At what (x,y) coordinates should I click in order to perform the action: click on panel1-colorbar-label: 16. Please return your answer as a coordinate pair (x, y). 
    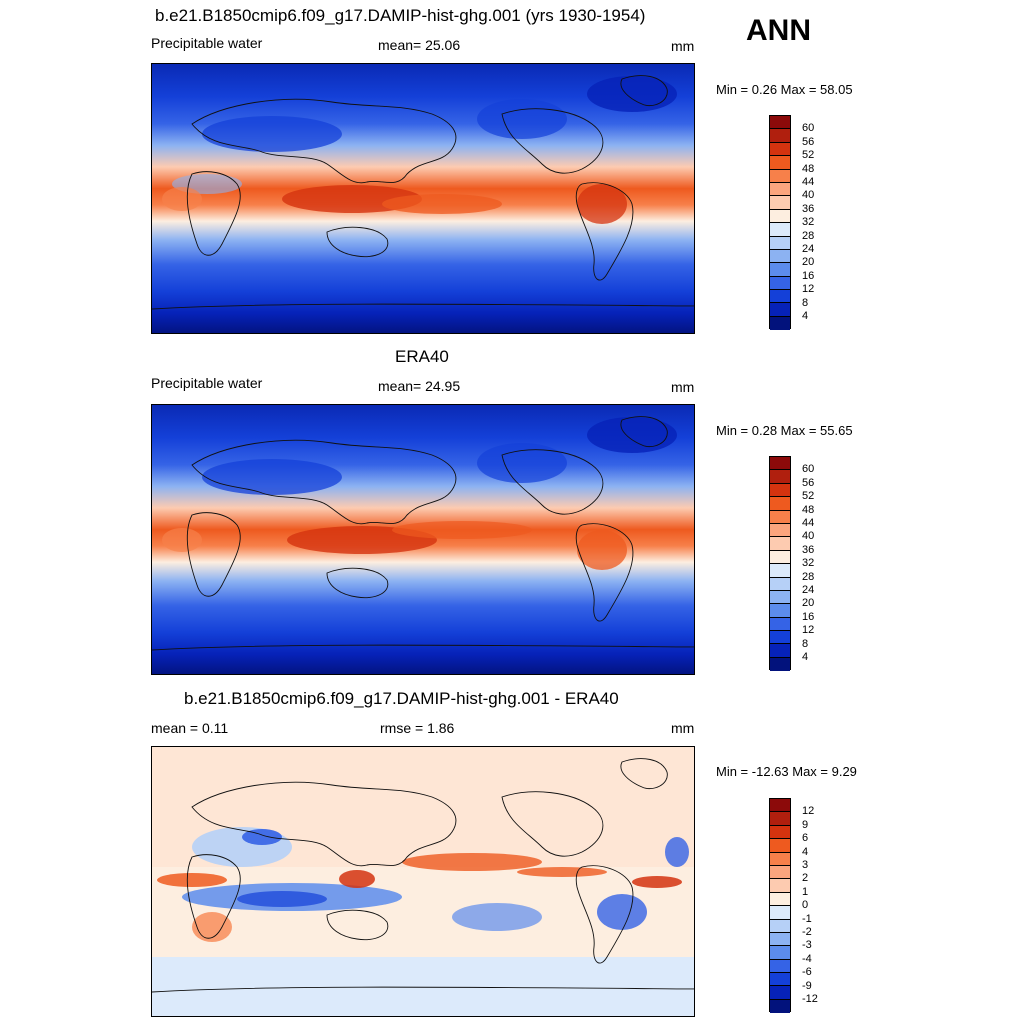
    Looking at the image, I should click on (808, 276).